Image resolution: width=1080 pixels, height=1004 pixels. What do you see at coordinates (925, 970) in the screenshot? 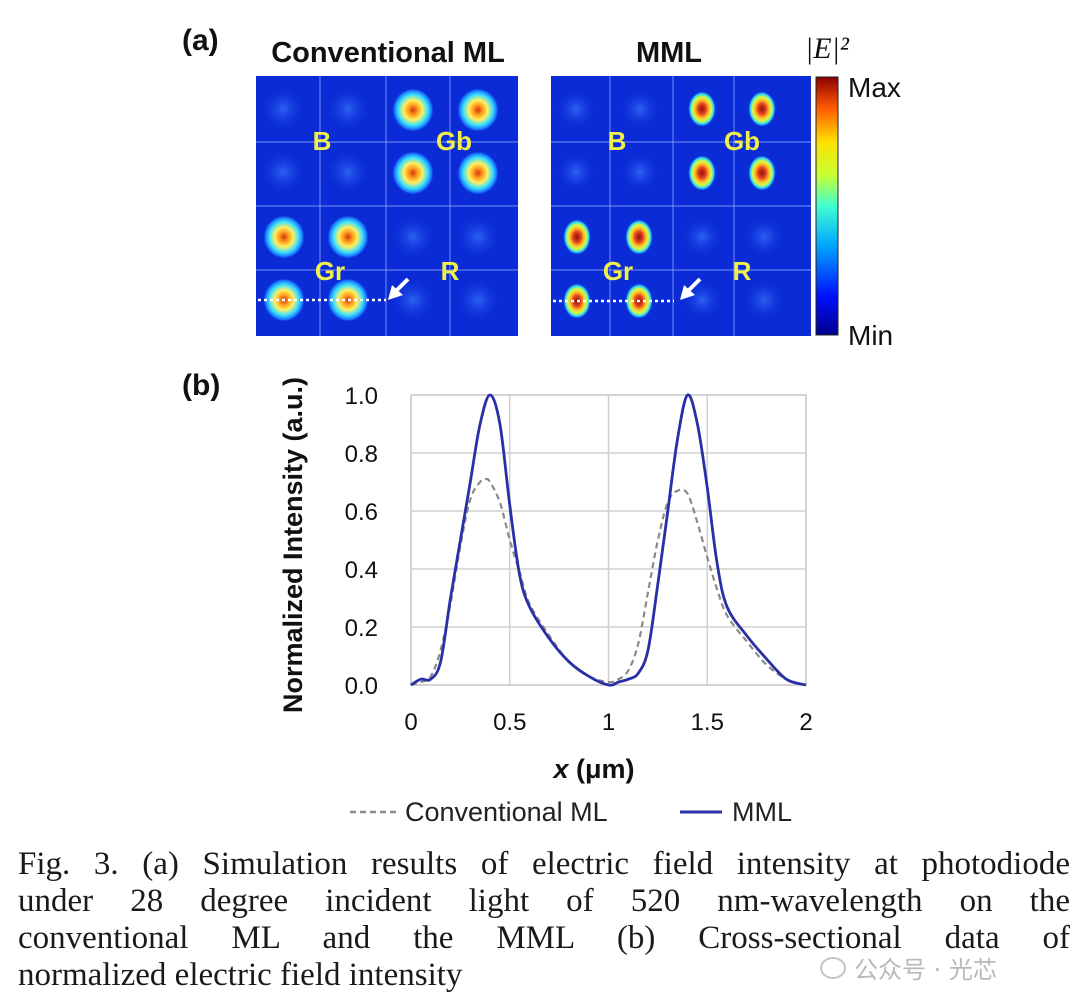
I see `watermark-text: 公众号 · 光芯` at bounding box center [925, 970].